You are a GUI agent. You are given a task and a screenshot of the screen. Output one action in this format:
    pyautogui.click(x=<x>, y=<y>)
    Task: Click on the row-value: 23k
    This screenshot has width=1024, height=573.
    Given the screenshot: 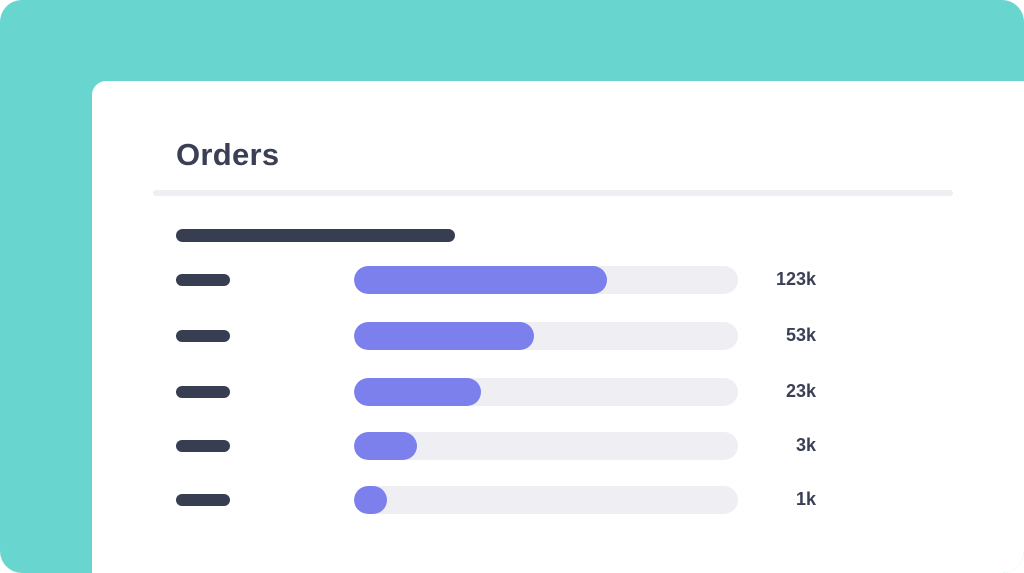 What is the action you would take?
    pyautogui.click(x=800, y=391)
    